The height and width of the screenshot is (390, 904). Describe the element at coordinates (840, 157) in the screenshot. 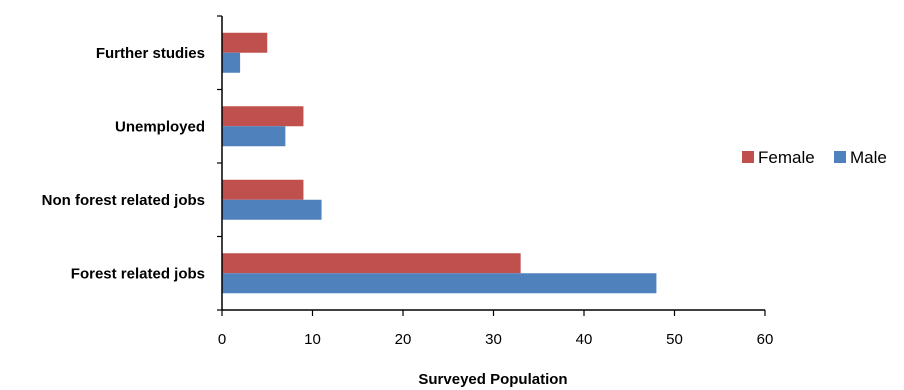

I see `legend-swatch-male` at that location.